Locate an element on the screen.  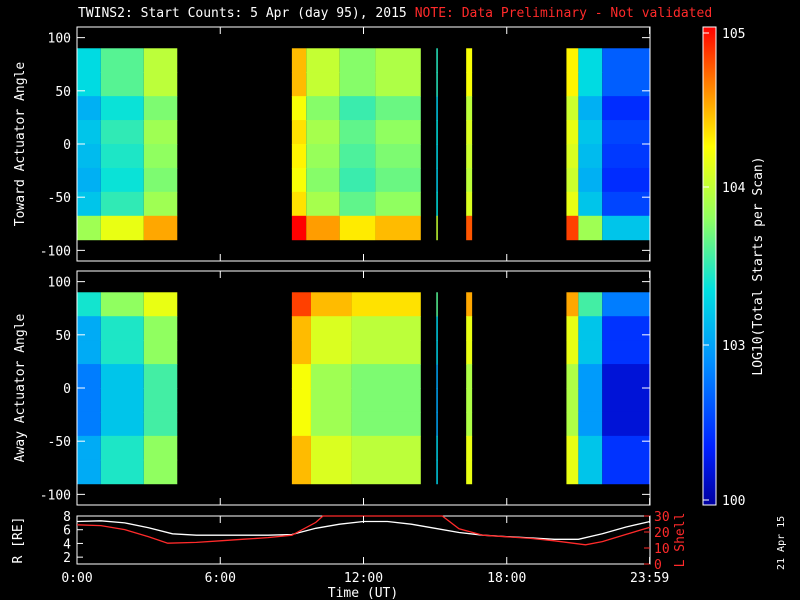
xtick-label: 12:00 is located at coordinates (363, 578).